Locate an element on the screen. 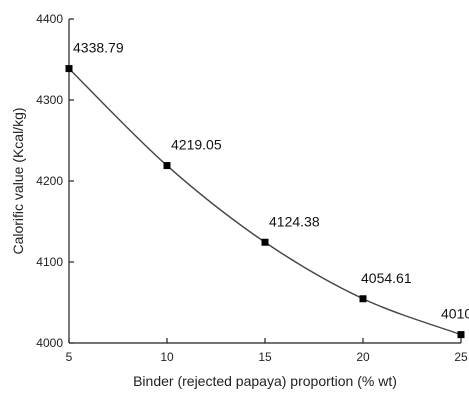 The image size is (469, 395). data-label: 4124.38 is located at coordinates (294, 221).